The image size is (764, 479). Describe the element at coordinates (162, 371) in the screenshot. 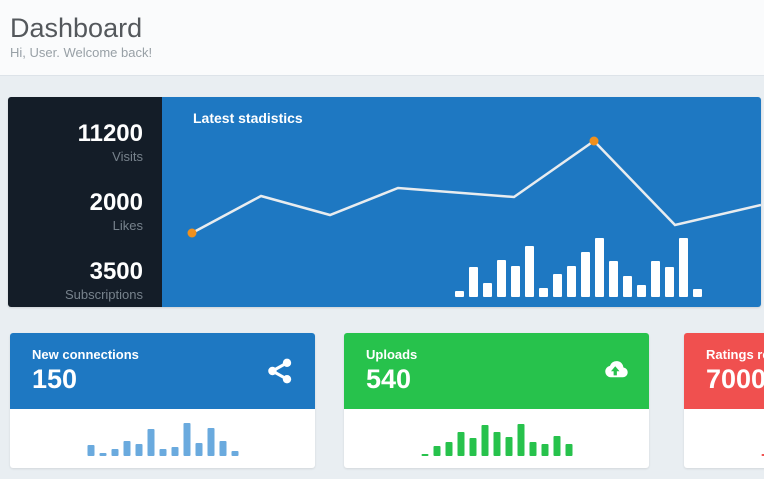

I see `card-new-connections-header: New connections 150` at that location.